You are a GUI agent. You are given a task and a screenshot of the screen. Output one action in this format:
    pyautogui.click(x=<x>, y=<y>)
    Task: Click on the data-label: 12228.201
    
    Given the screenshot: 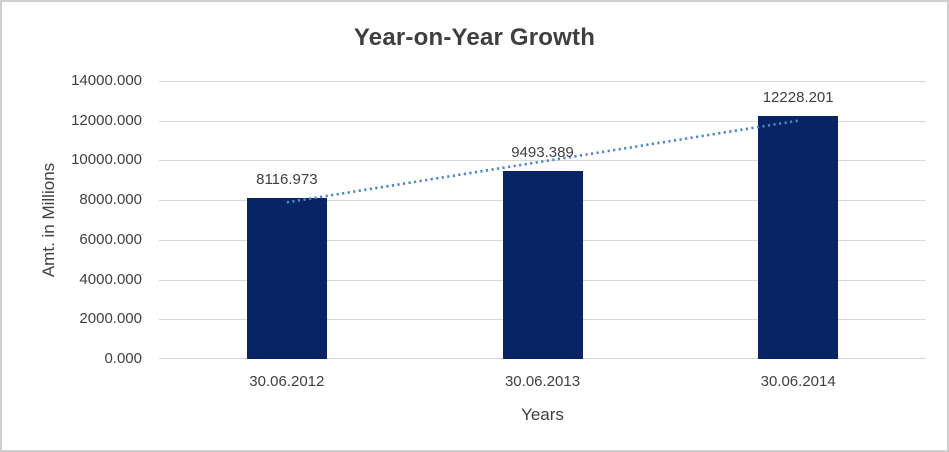 What is the action you would take?
    pyautogui.click(x=798, y=98)
    